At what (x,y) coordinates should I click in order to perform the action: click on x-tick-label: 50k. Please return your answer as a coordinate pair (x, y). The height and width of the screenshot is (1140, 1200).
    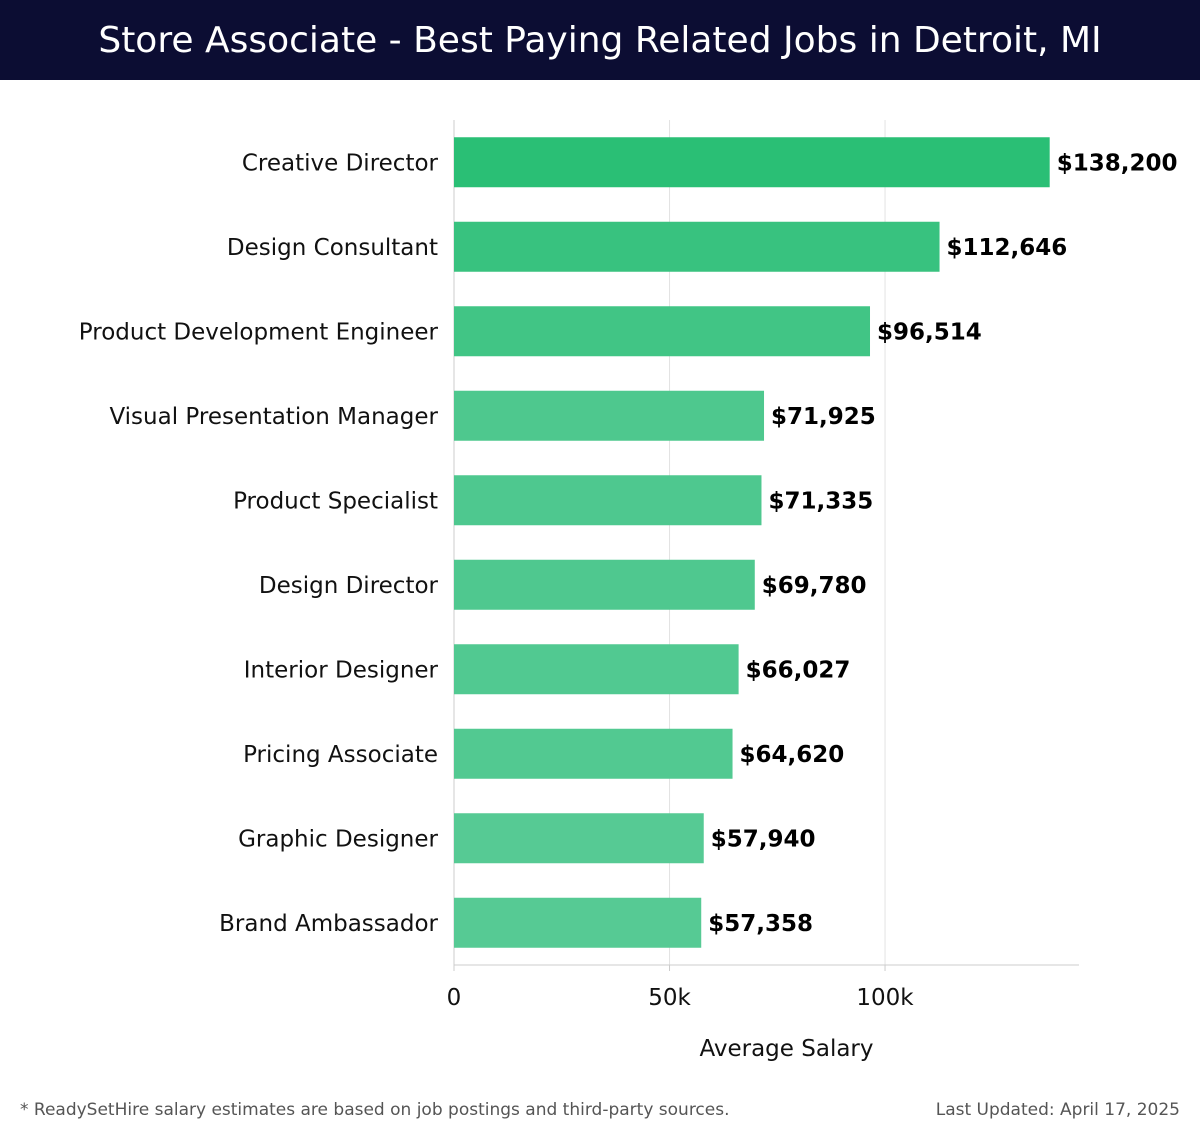
    Looking at the image, I should click on (669, 998).